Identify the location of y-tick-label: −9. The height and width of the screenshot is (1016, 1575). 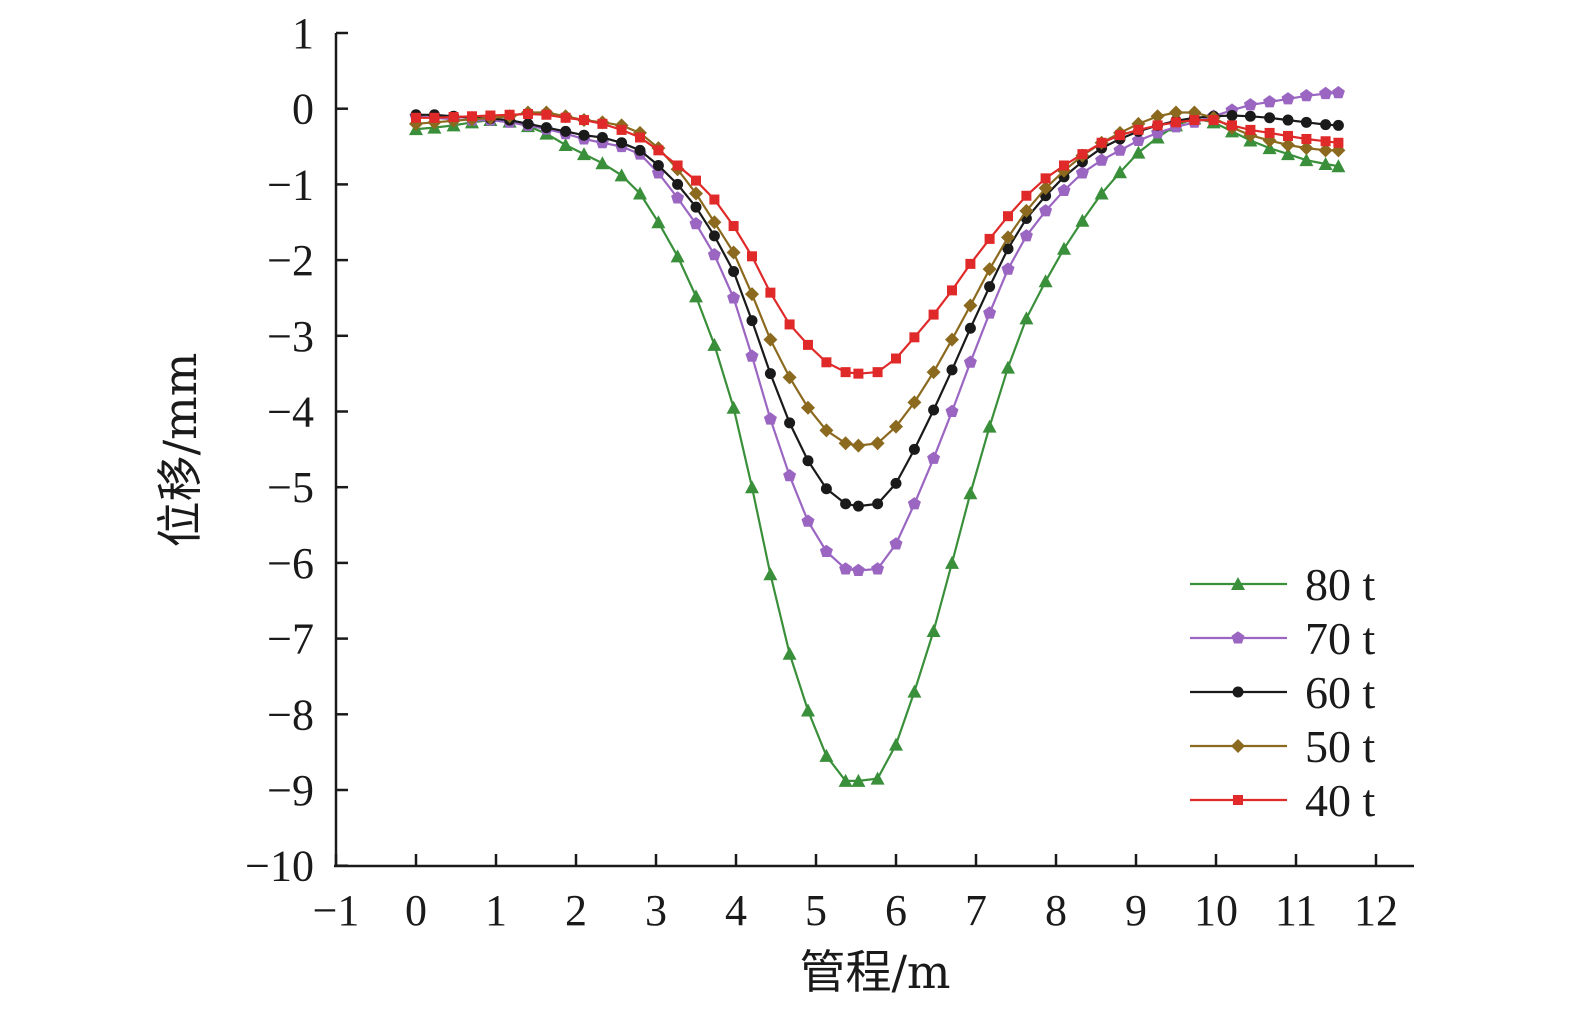
(290, 790).